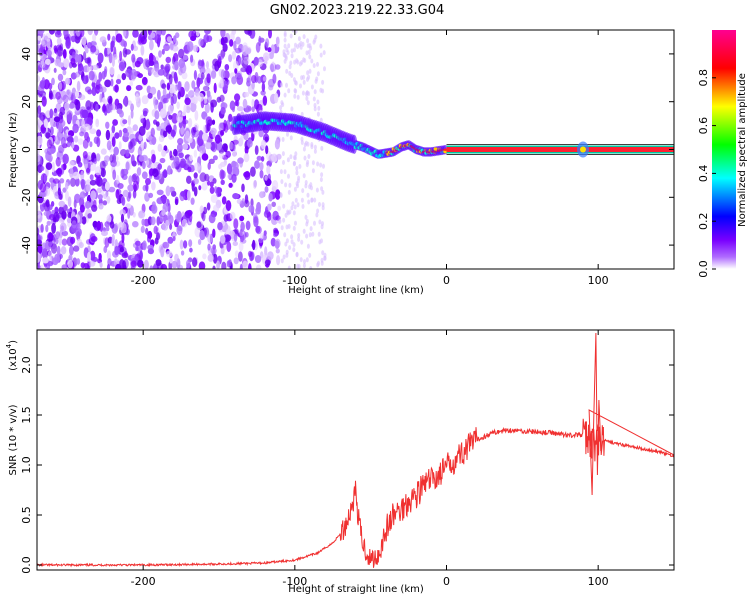 The height and width of the screenshot is (600, 750). I want to click on spectrogram-ylabel: Frequency (Hz), so click(13, 150).